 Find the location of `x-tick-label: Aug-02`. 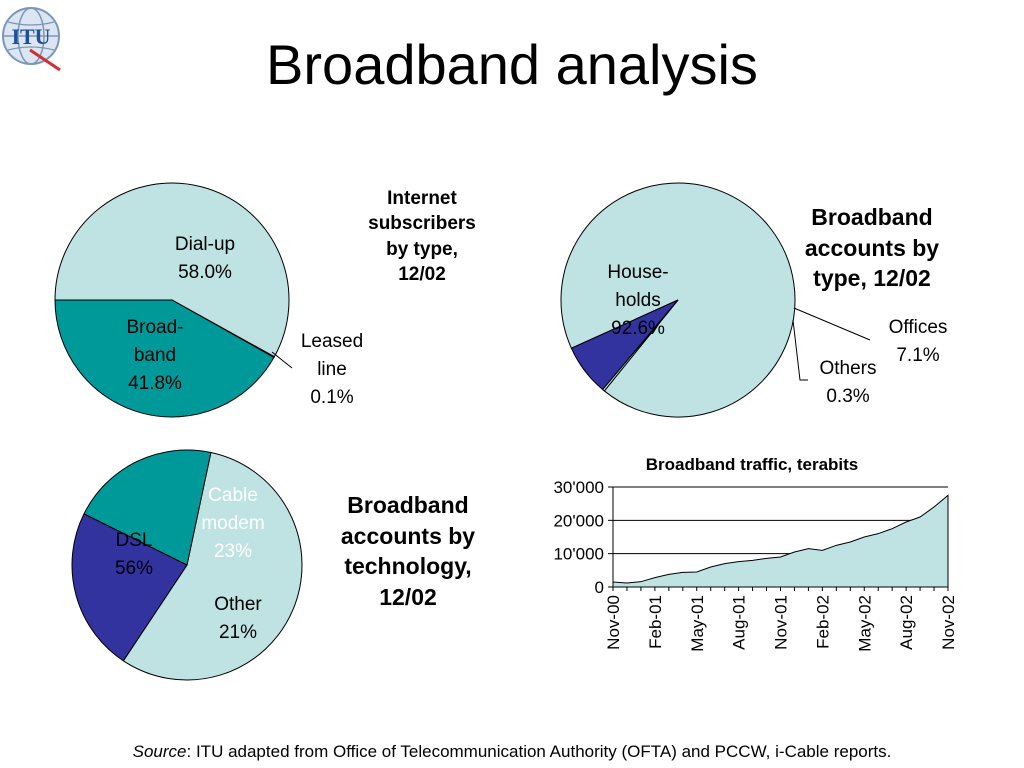

x-tick-label: Aug-02 is located at coordinates (906, 622).